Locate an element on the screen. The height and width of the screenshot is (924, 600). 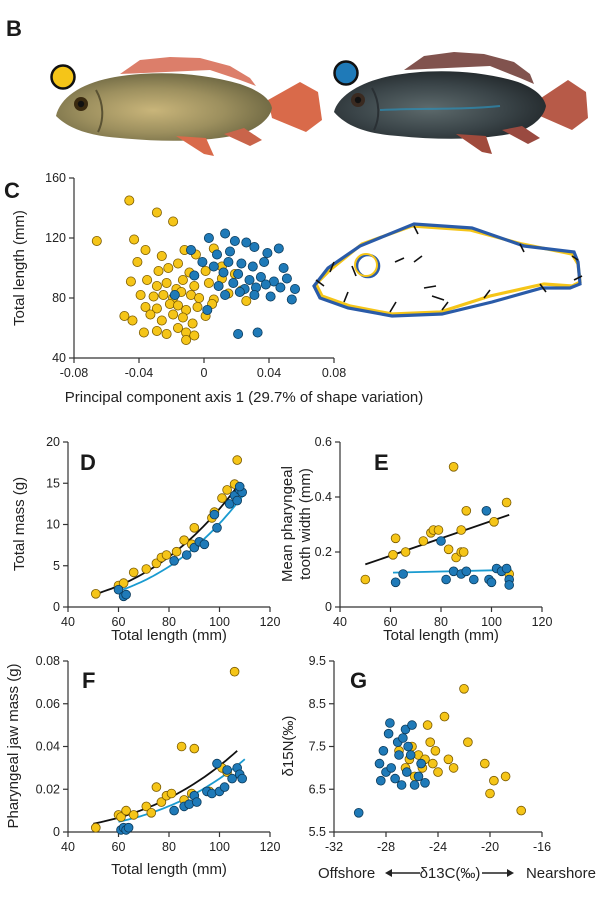
blue-morph-marker is located at coordinates (346, 73).